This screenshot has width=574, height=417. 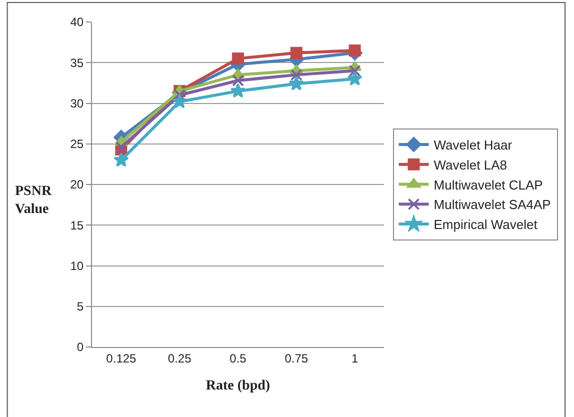 I want to click on legend-label: Wavelet LA8, so click(x=470, y=164).